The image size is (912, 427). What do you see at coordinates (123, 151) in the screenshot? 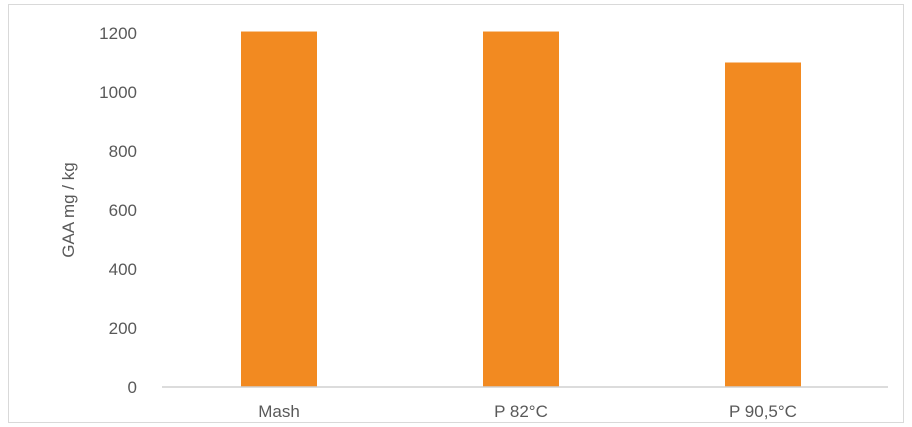
I see `y-tick-label: 800` at bounding box center [123, 151].